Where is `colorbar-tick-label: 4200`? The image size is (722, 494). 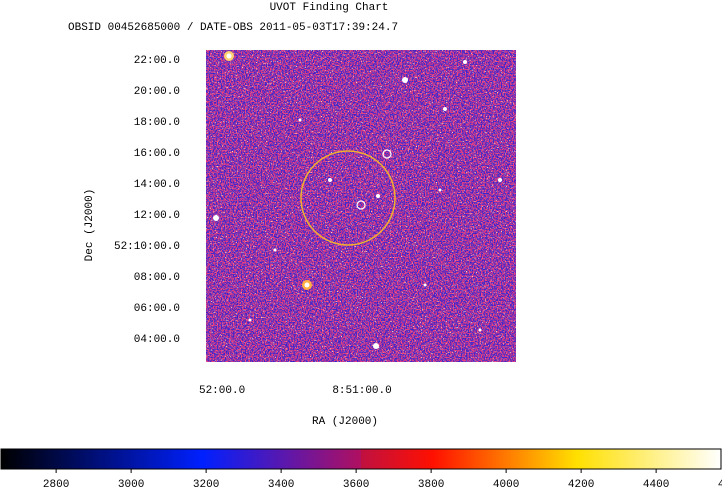 colorbar-tick-label: 4200 is located at coordinates (581, 484).